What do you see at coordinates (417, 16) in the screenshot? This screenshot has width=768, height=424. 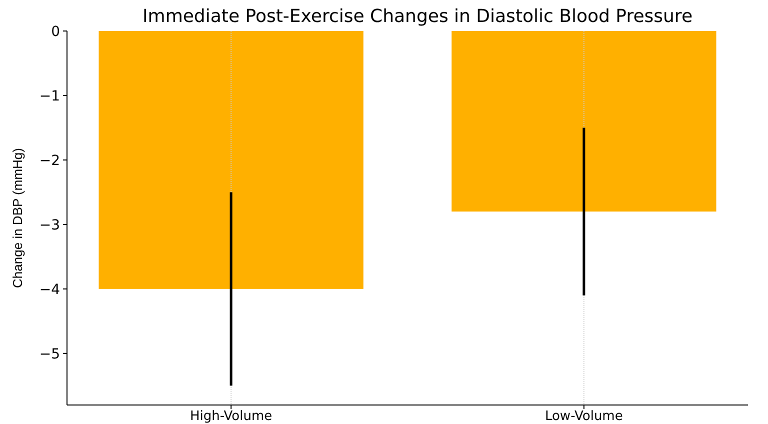 I see `chart-title: Immediate Post-Exercise Changes in Diastolic Blood Pressure` at bounding box center [417, 16].